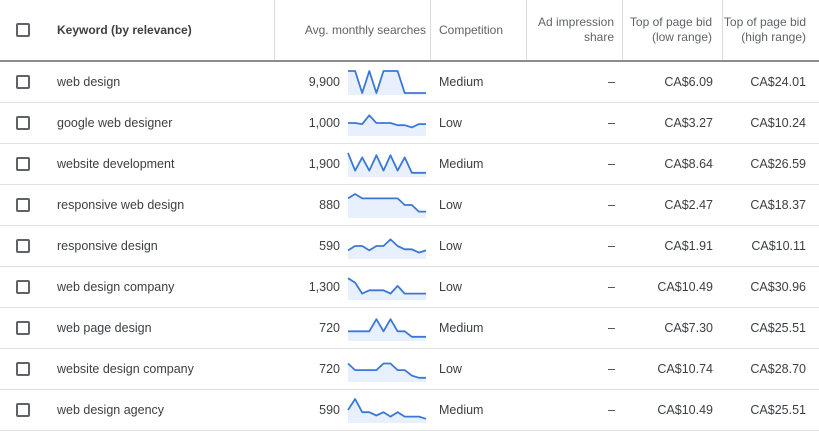 The image size is (819, 431). I want to click on keyword-text: website design company, so click(125, 369).